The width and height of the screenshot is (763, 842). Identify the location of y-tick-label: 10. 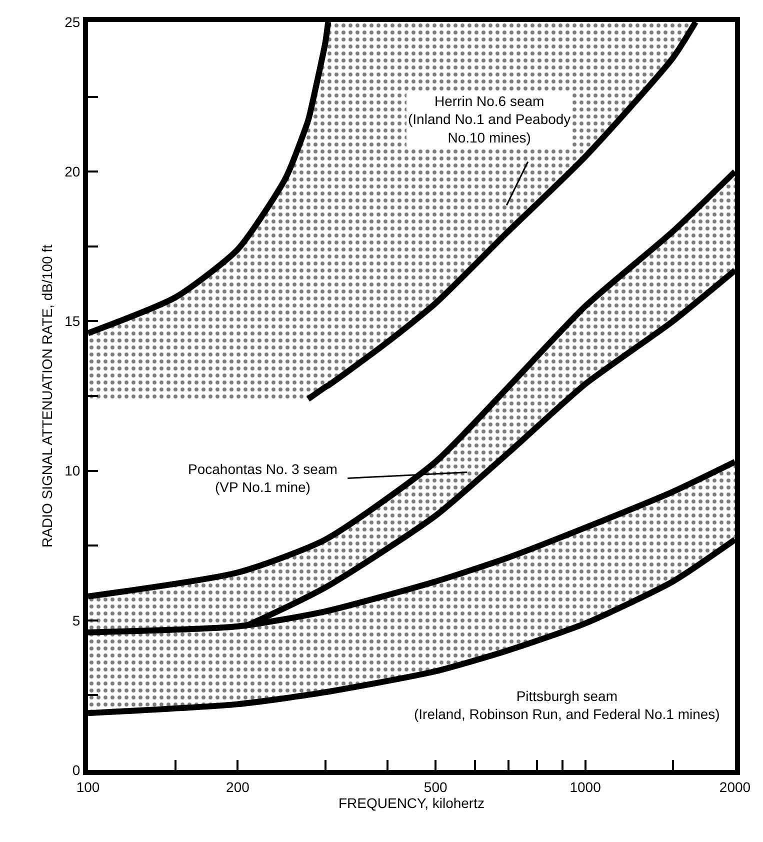
(72, 470).